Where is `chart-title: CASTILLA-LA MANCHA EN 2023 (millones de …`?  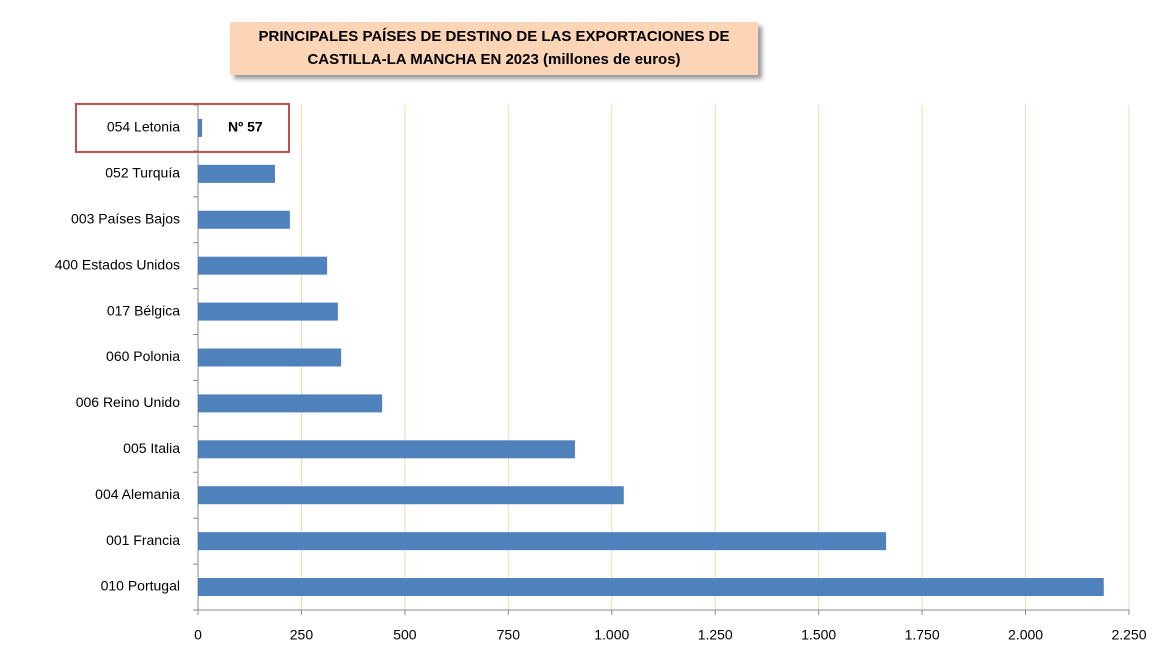
chart-title: CASTILLA-LA MANCHA EN 2023 (millones de … is located at coordinates (493, 59).